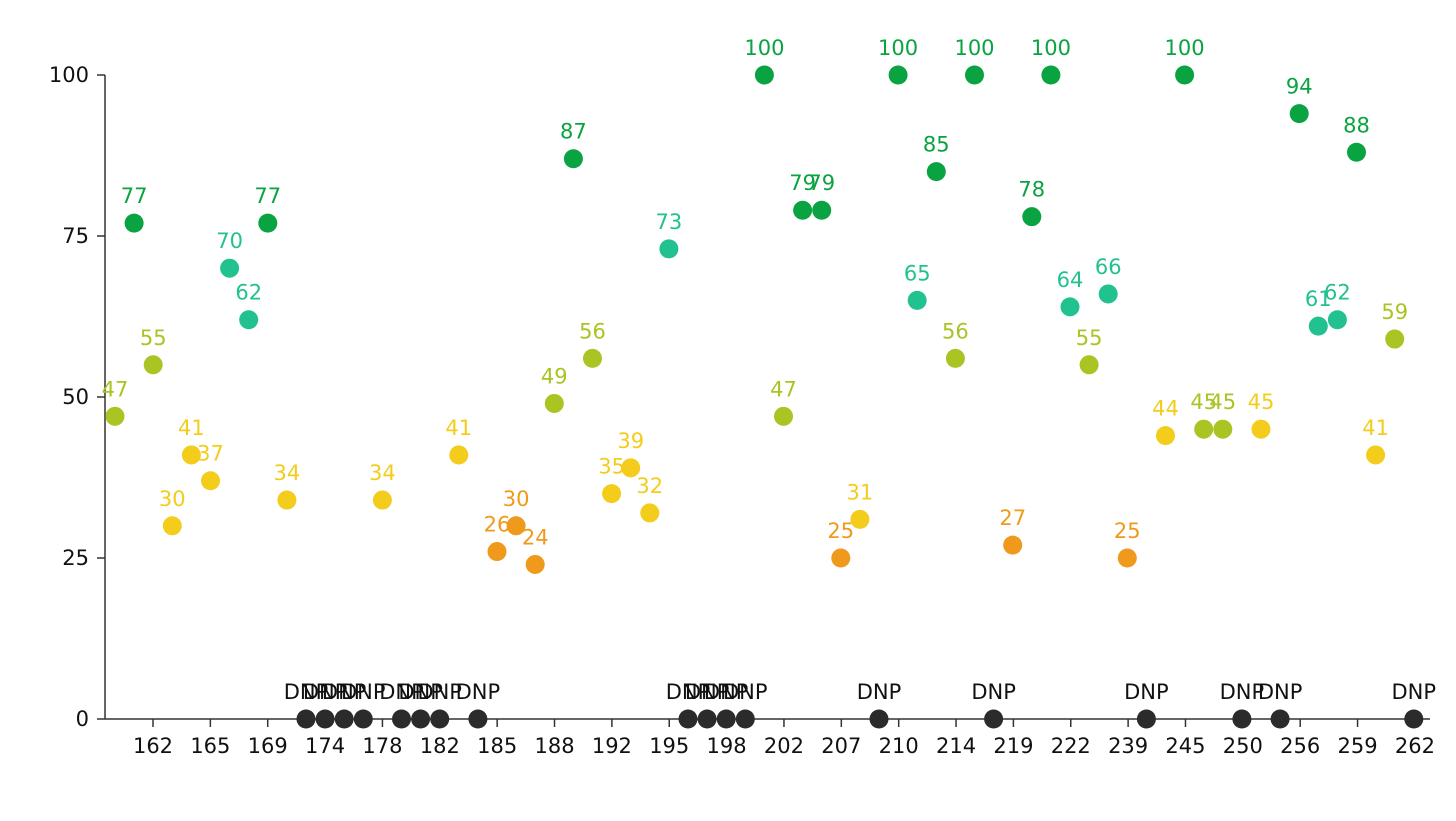  What do you see at coordinates (69, 75) in the screenshot?
I see `y-tick-label: 100` at bounding box center [69, 75].